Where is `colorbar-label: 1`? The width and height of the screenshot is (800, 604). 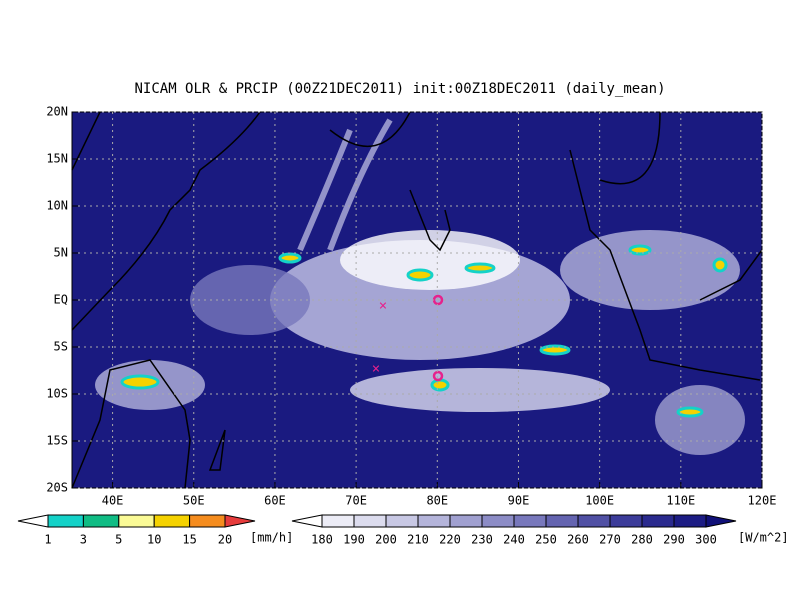
colorbar-label: 1 is located at coordinates (47, 540).